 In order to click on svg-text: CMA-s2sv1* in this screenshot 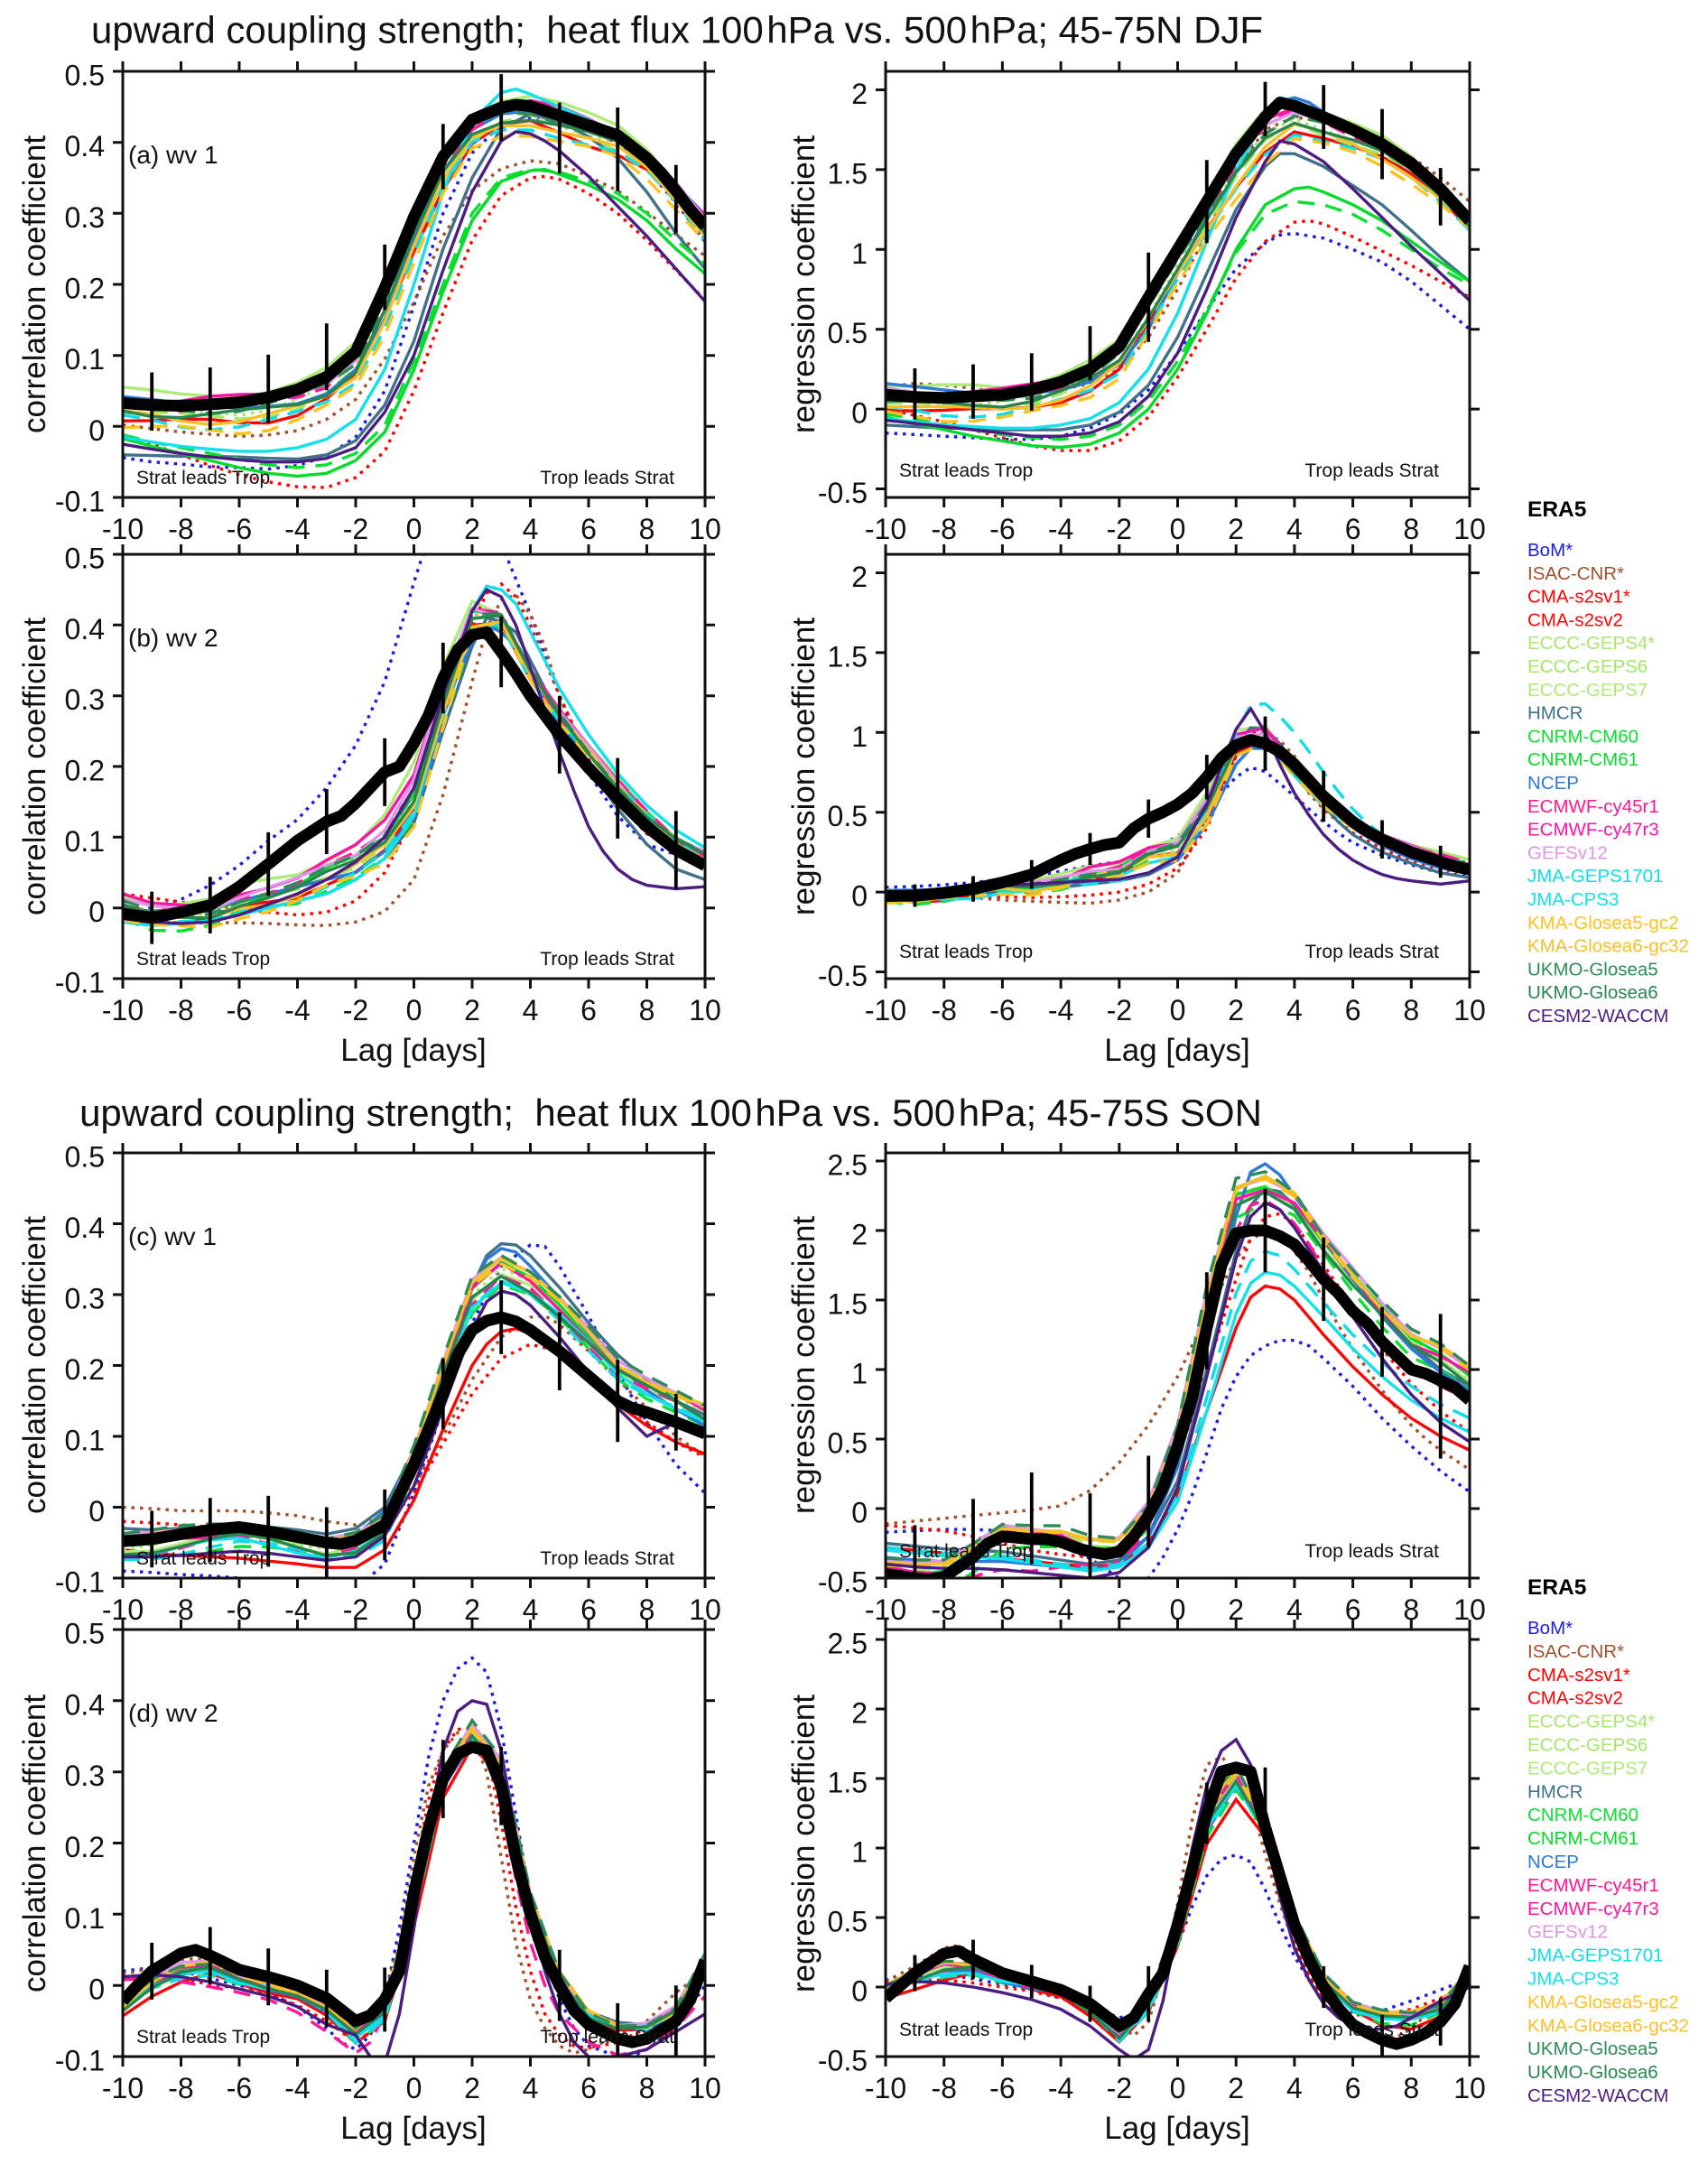, I will do `click(1578, 1675)`.